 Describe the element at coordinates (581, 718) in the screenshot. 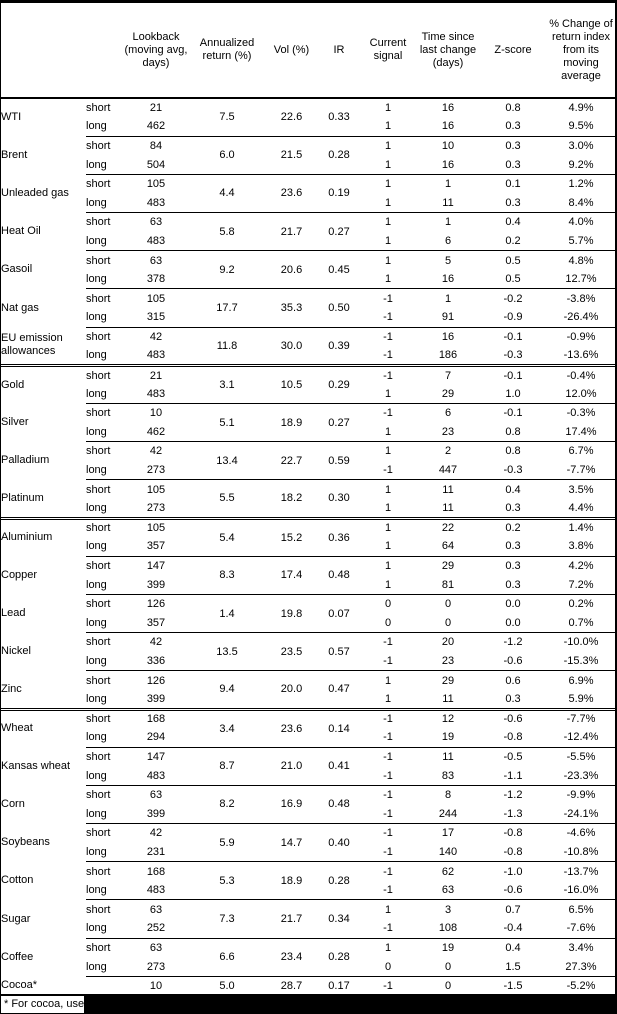

I see `pct-change-value: -7.7%` at that location.